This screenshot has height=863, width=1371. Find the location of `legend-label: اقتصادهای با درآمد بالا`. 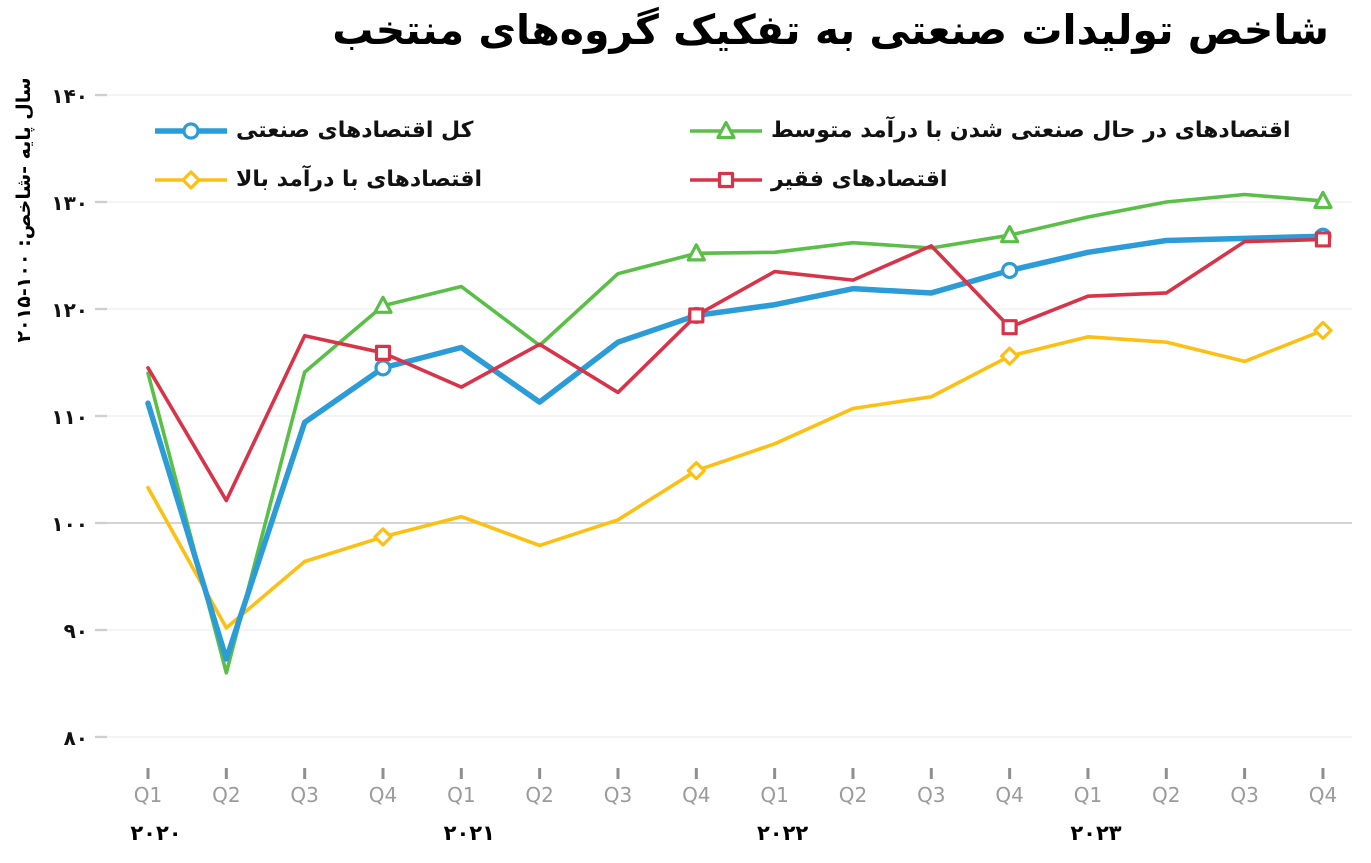

legend-label: اقتصادهای با درآمد بالا is located at coordinates (359, 179).